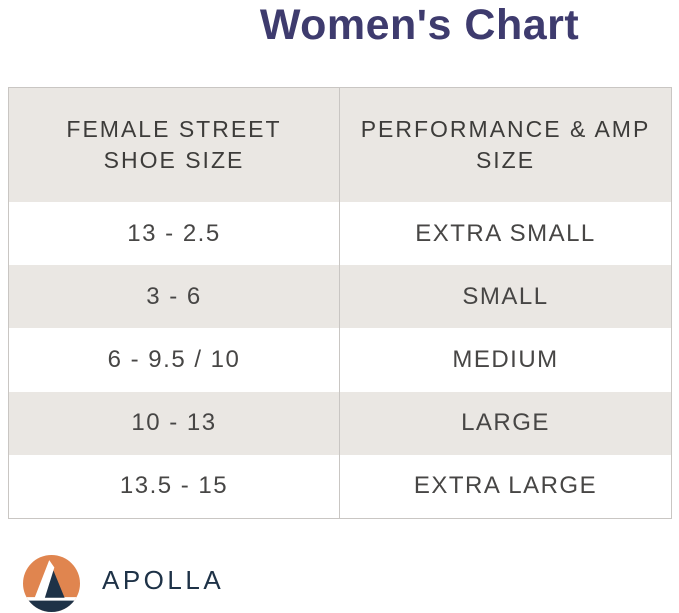 The height and width of the screenshot is (613, 679). I want to click on table-cell-sock-size: EXTRA LARGE, so click(505, 486).